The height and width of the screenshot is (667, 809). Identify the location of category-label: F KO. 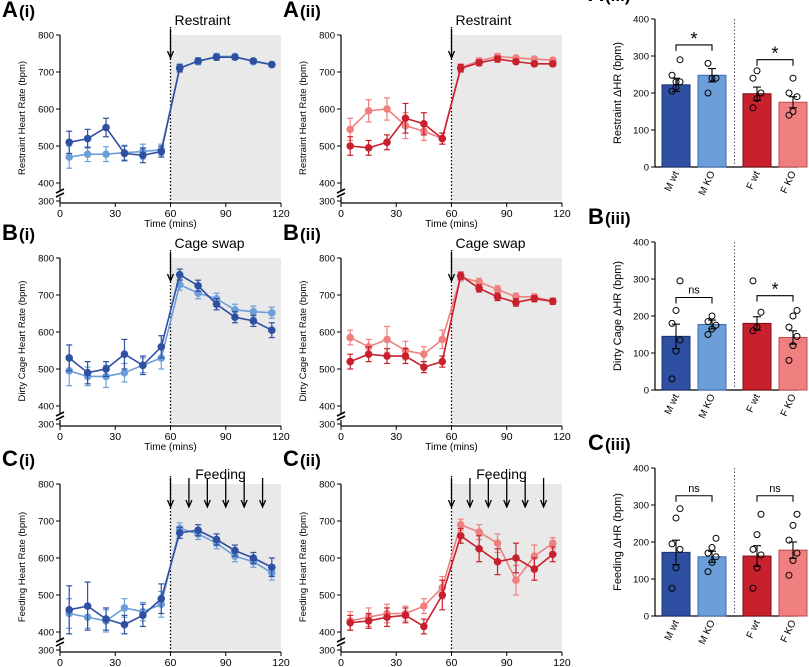
(789, 631).